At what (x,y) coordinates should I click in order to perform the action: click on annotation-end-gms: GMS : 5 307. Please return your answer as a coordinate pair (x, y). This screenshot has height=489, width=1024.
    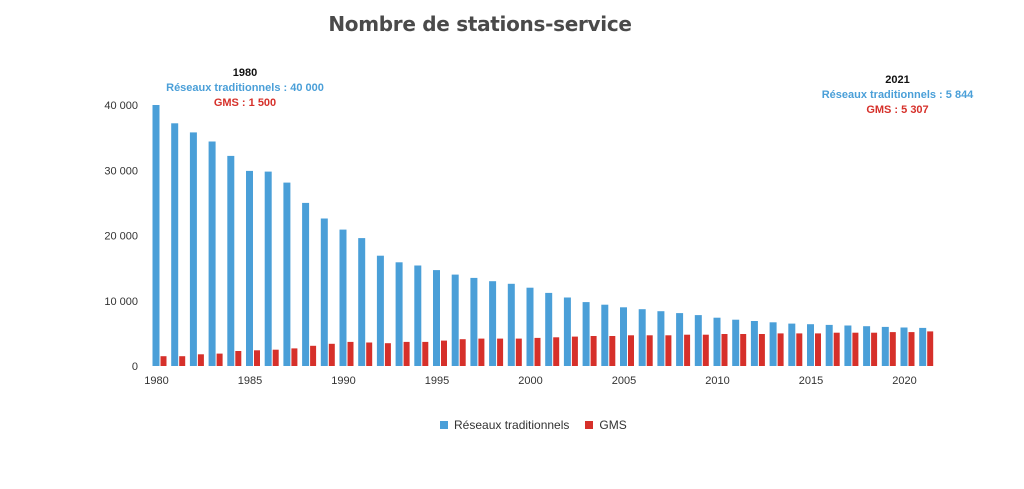
    Looking at the image, I should click on (897, 110).